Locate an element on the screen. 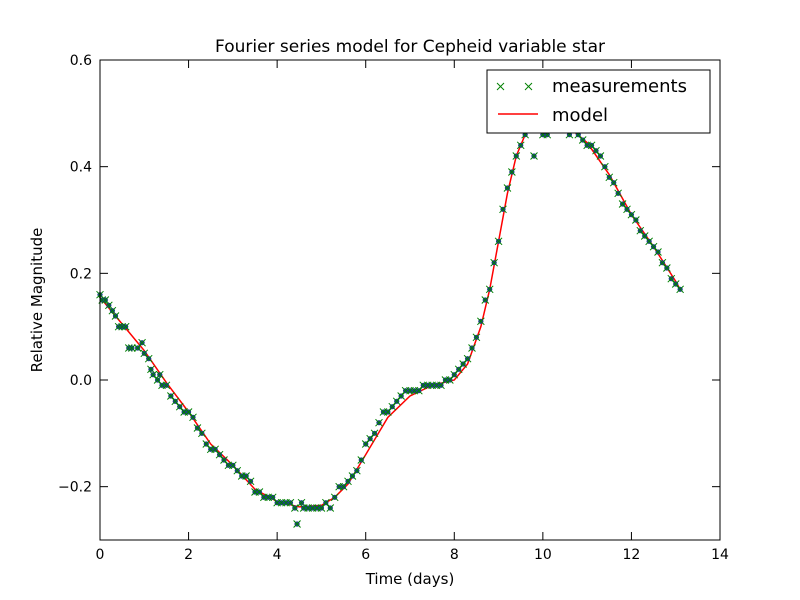 The image size is (800, 600). y-tick-label: 0.4 is located at coordinates (81, 168).